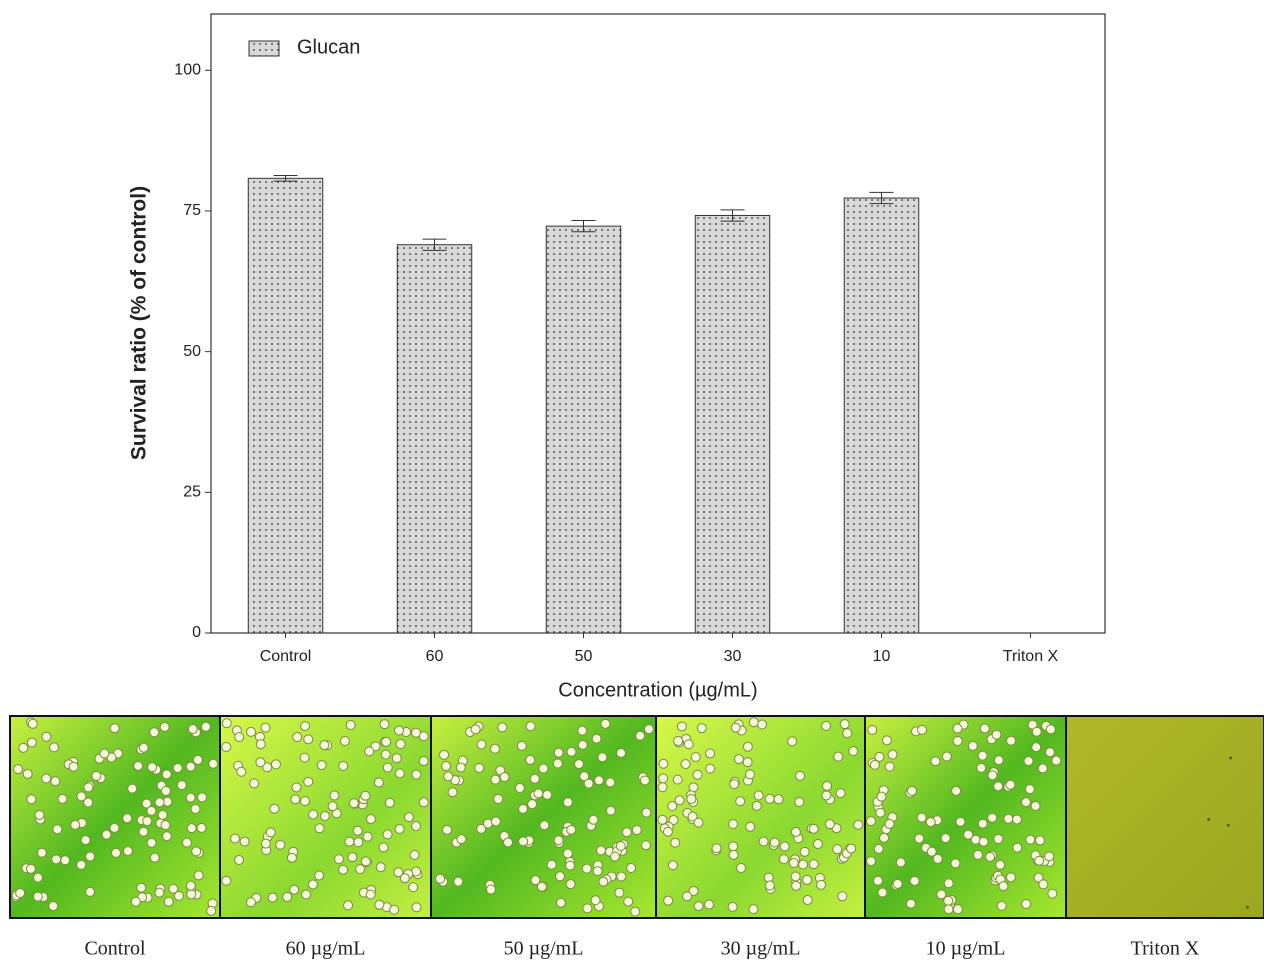 The image size is (1264, 966). I want to click on x-tick-label: 10, so click(882, 656).